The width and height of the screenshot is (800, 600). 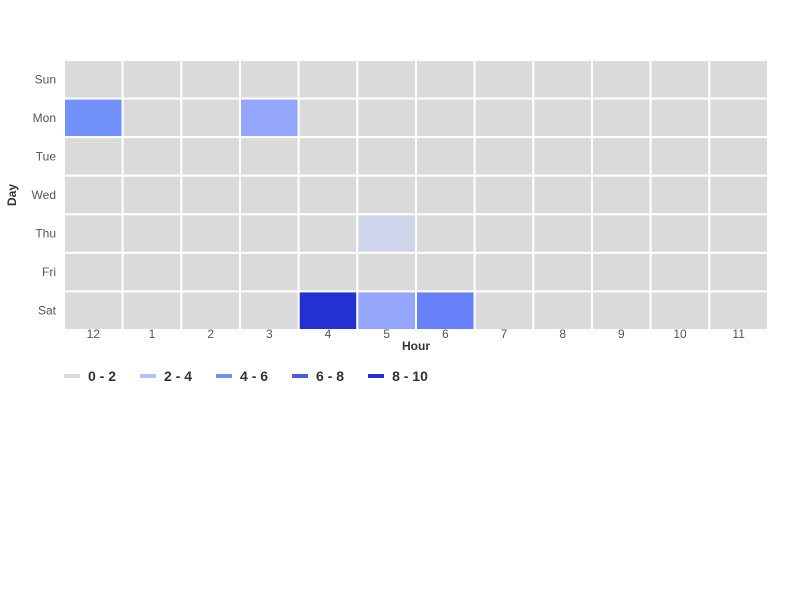 I want to click on x-tick-label: 3, so click(x=269, y=334).